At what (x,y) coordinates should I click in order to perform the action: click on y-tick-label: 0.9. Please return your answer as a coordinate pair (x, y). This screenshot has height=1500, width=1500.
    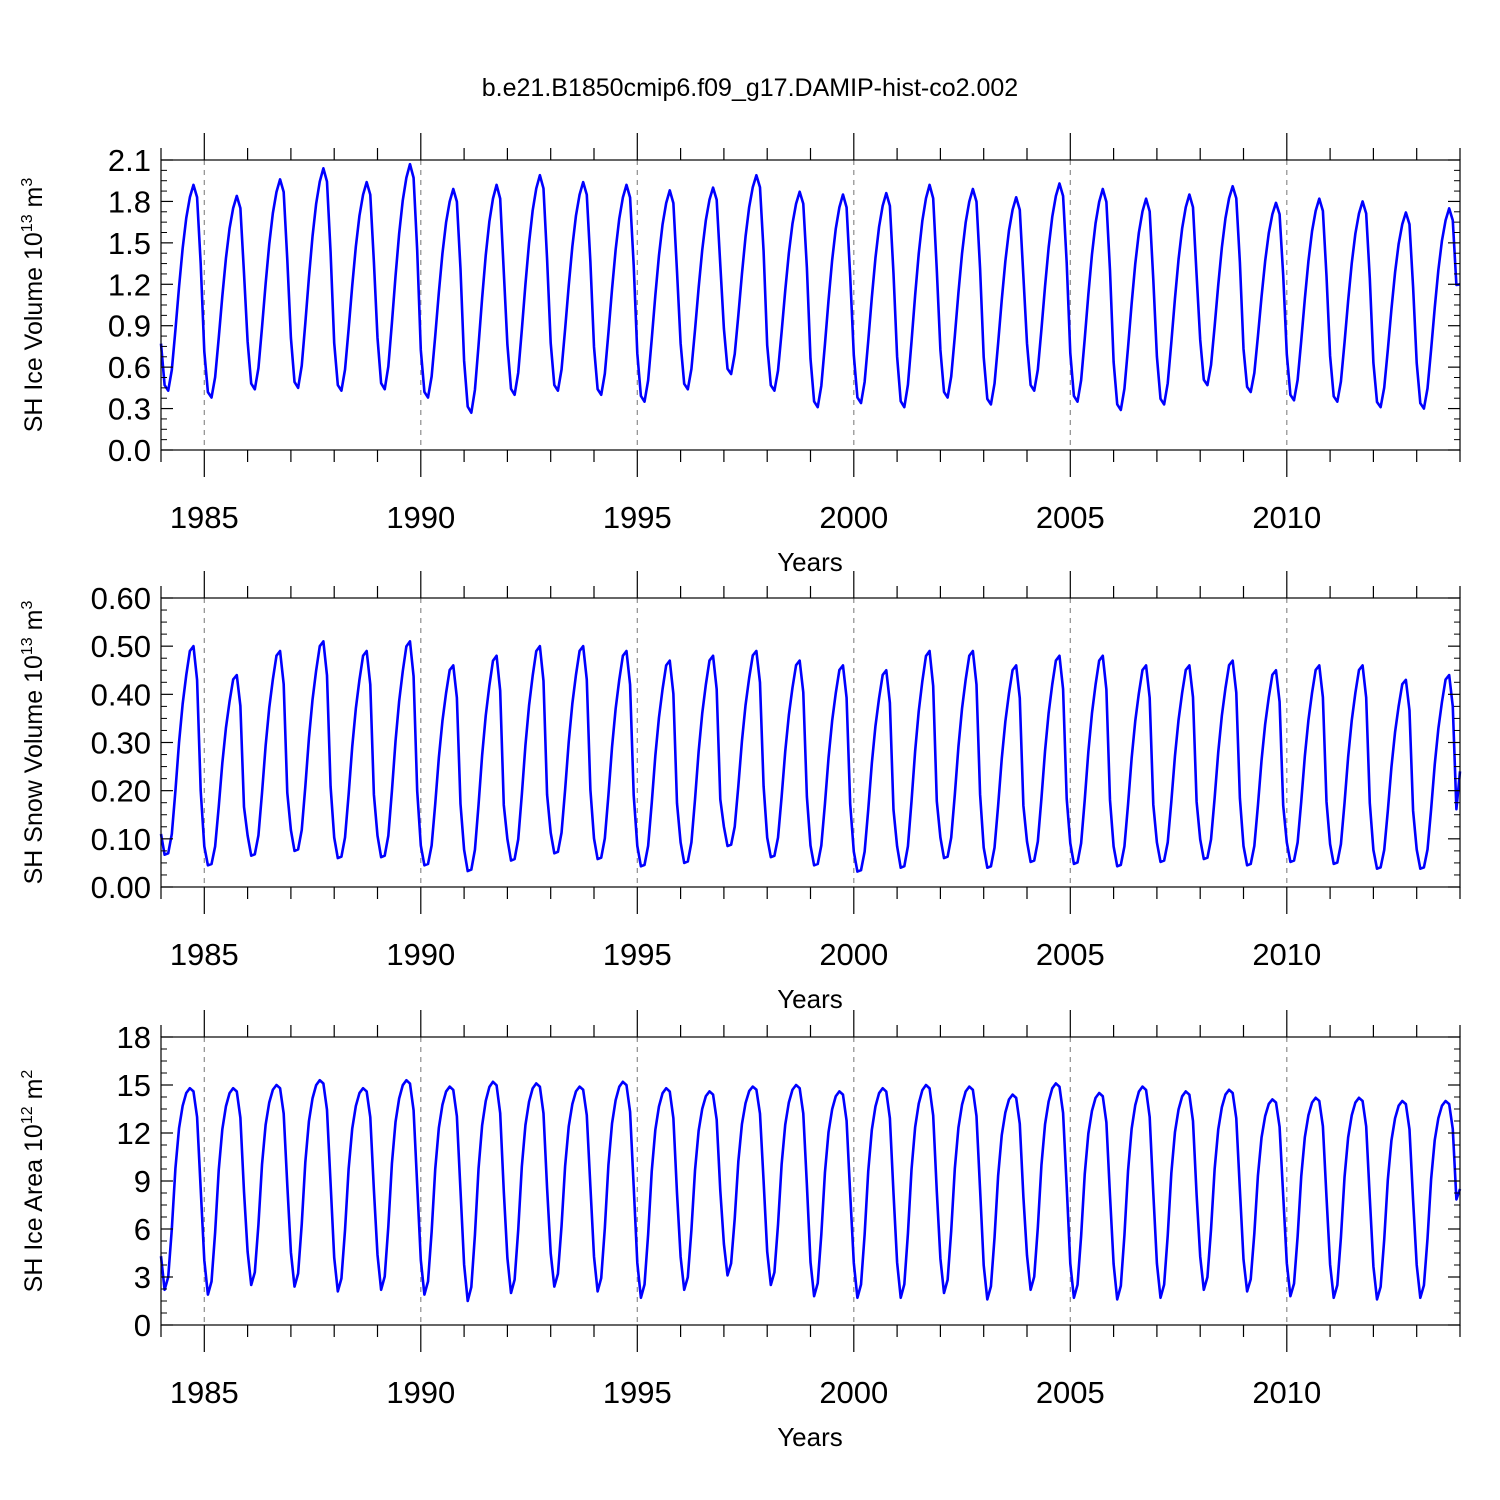
    Looking at the image, I should click on (129, 326).